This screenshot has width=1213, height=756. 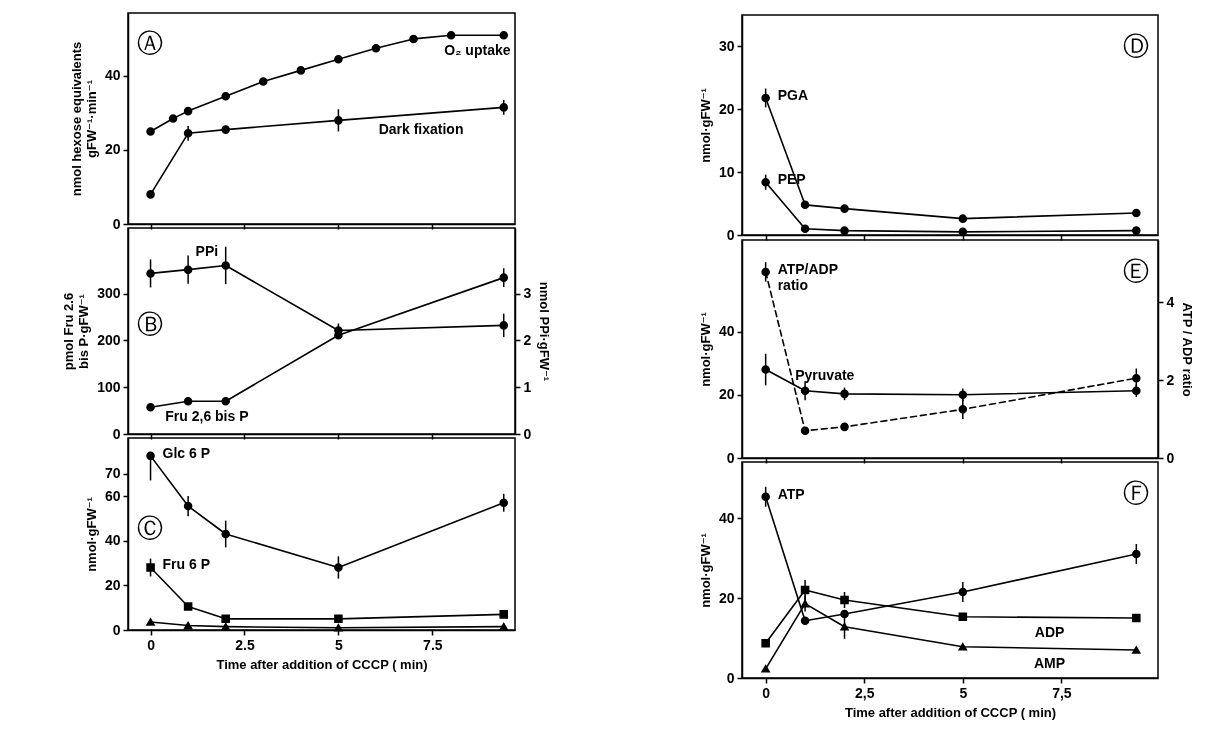 What do you see at coordinates (150, 527) in the screenshot?
I see `annotation: Ⓒ` at bounding box center [150, 527].